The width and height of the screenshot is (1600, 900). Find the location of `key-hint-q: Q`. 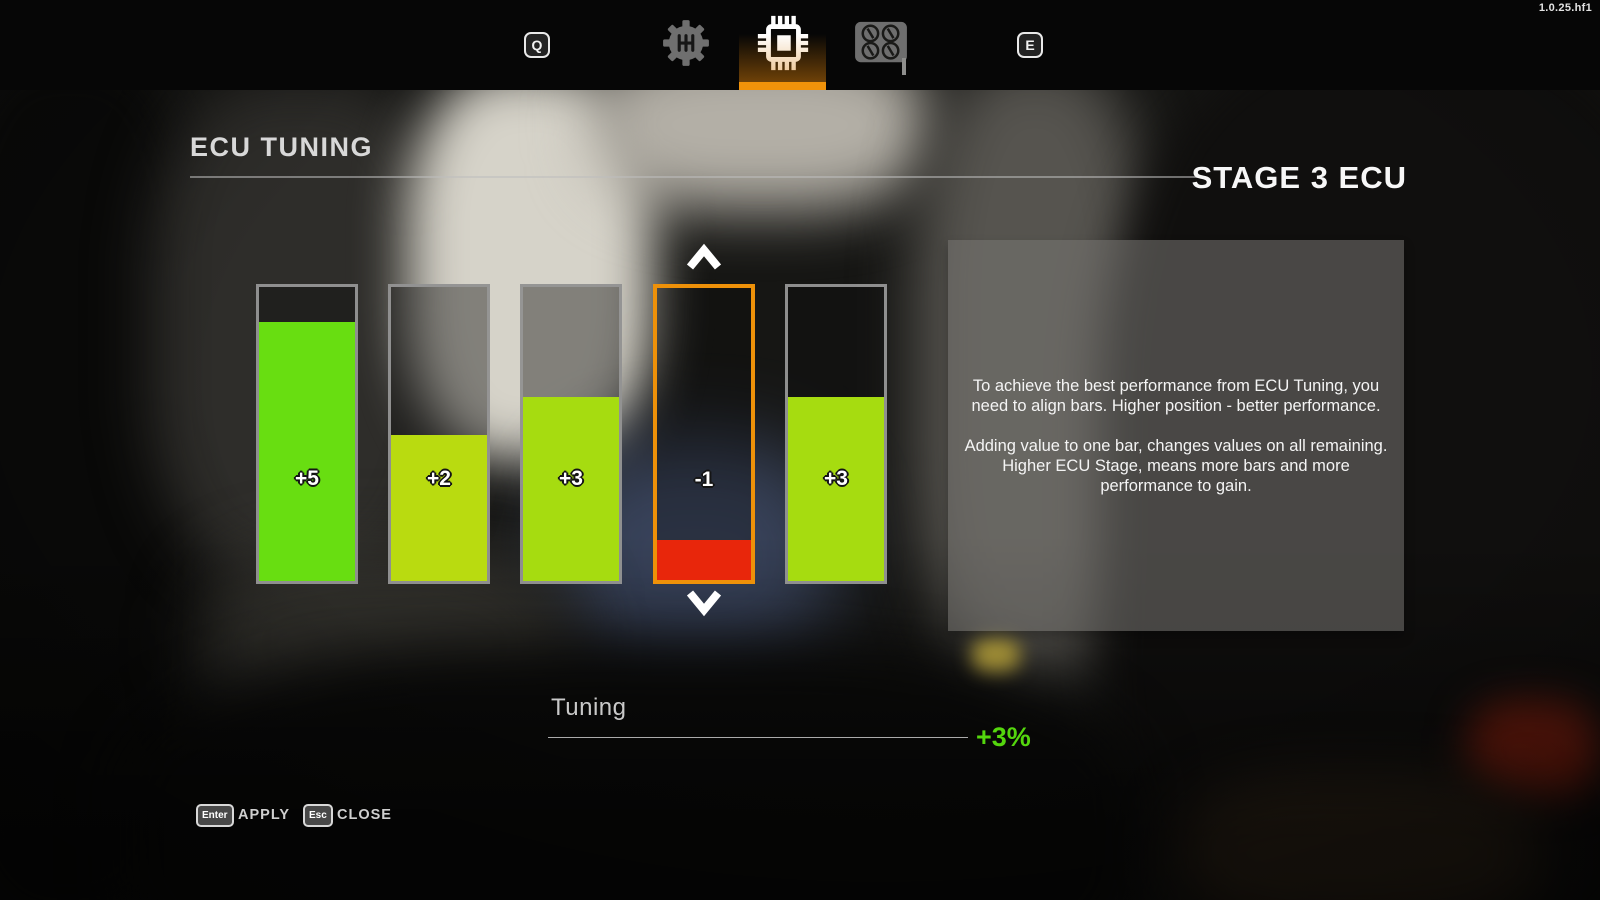

key-hint-q: Q is located at coordinates (537, 45).